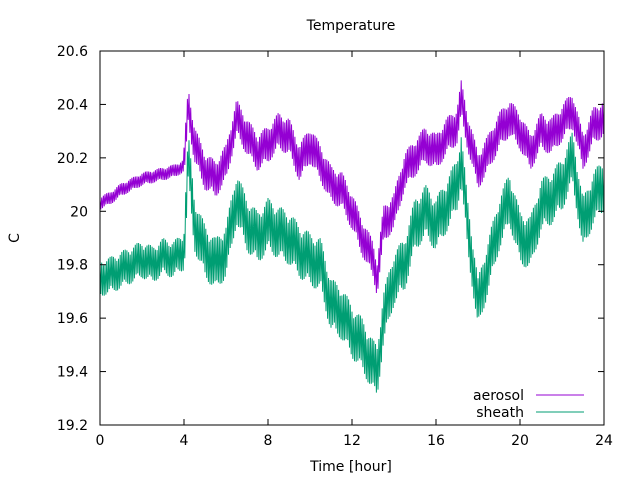 Image resolution: width=640 pixels, height=480 pixels. What do you see at coordinates (72, 159) in the screenshot?
I see `y-tick-label: 20.2` at bounding box center [72, 159].